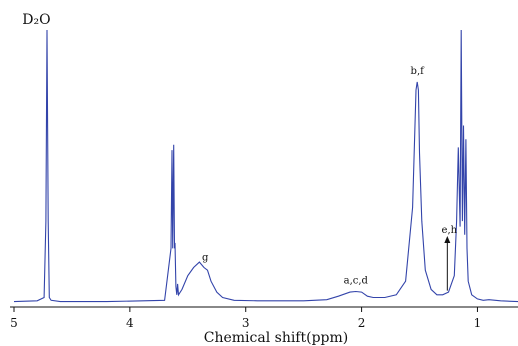 The image size is (518, 346). I want to click on x-tick-label: 1, so click(478, 323).